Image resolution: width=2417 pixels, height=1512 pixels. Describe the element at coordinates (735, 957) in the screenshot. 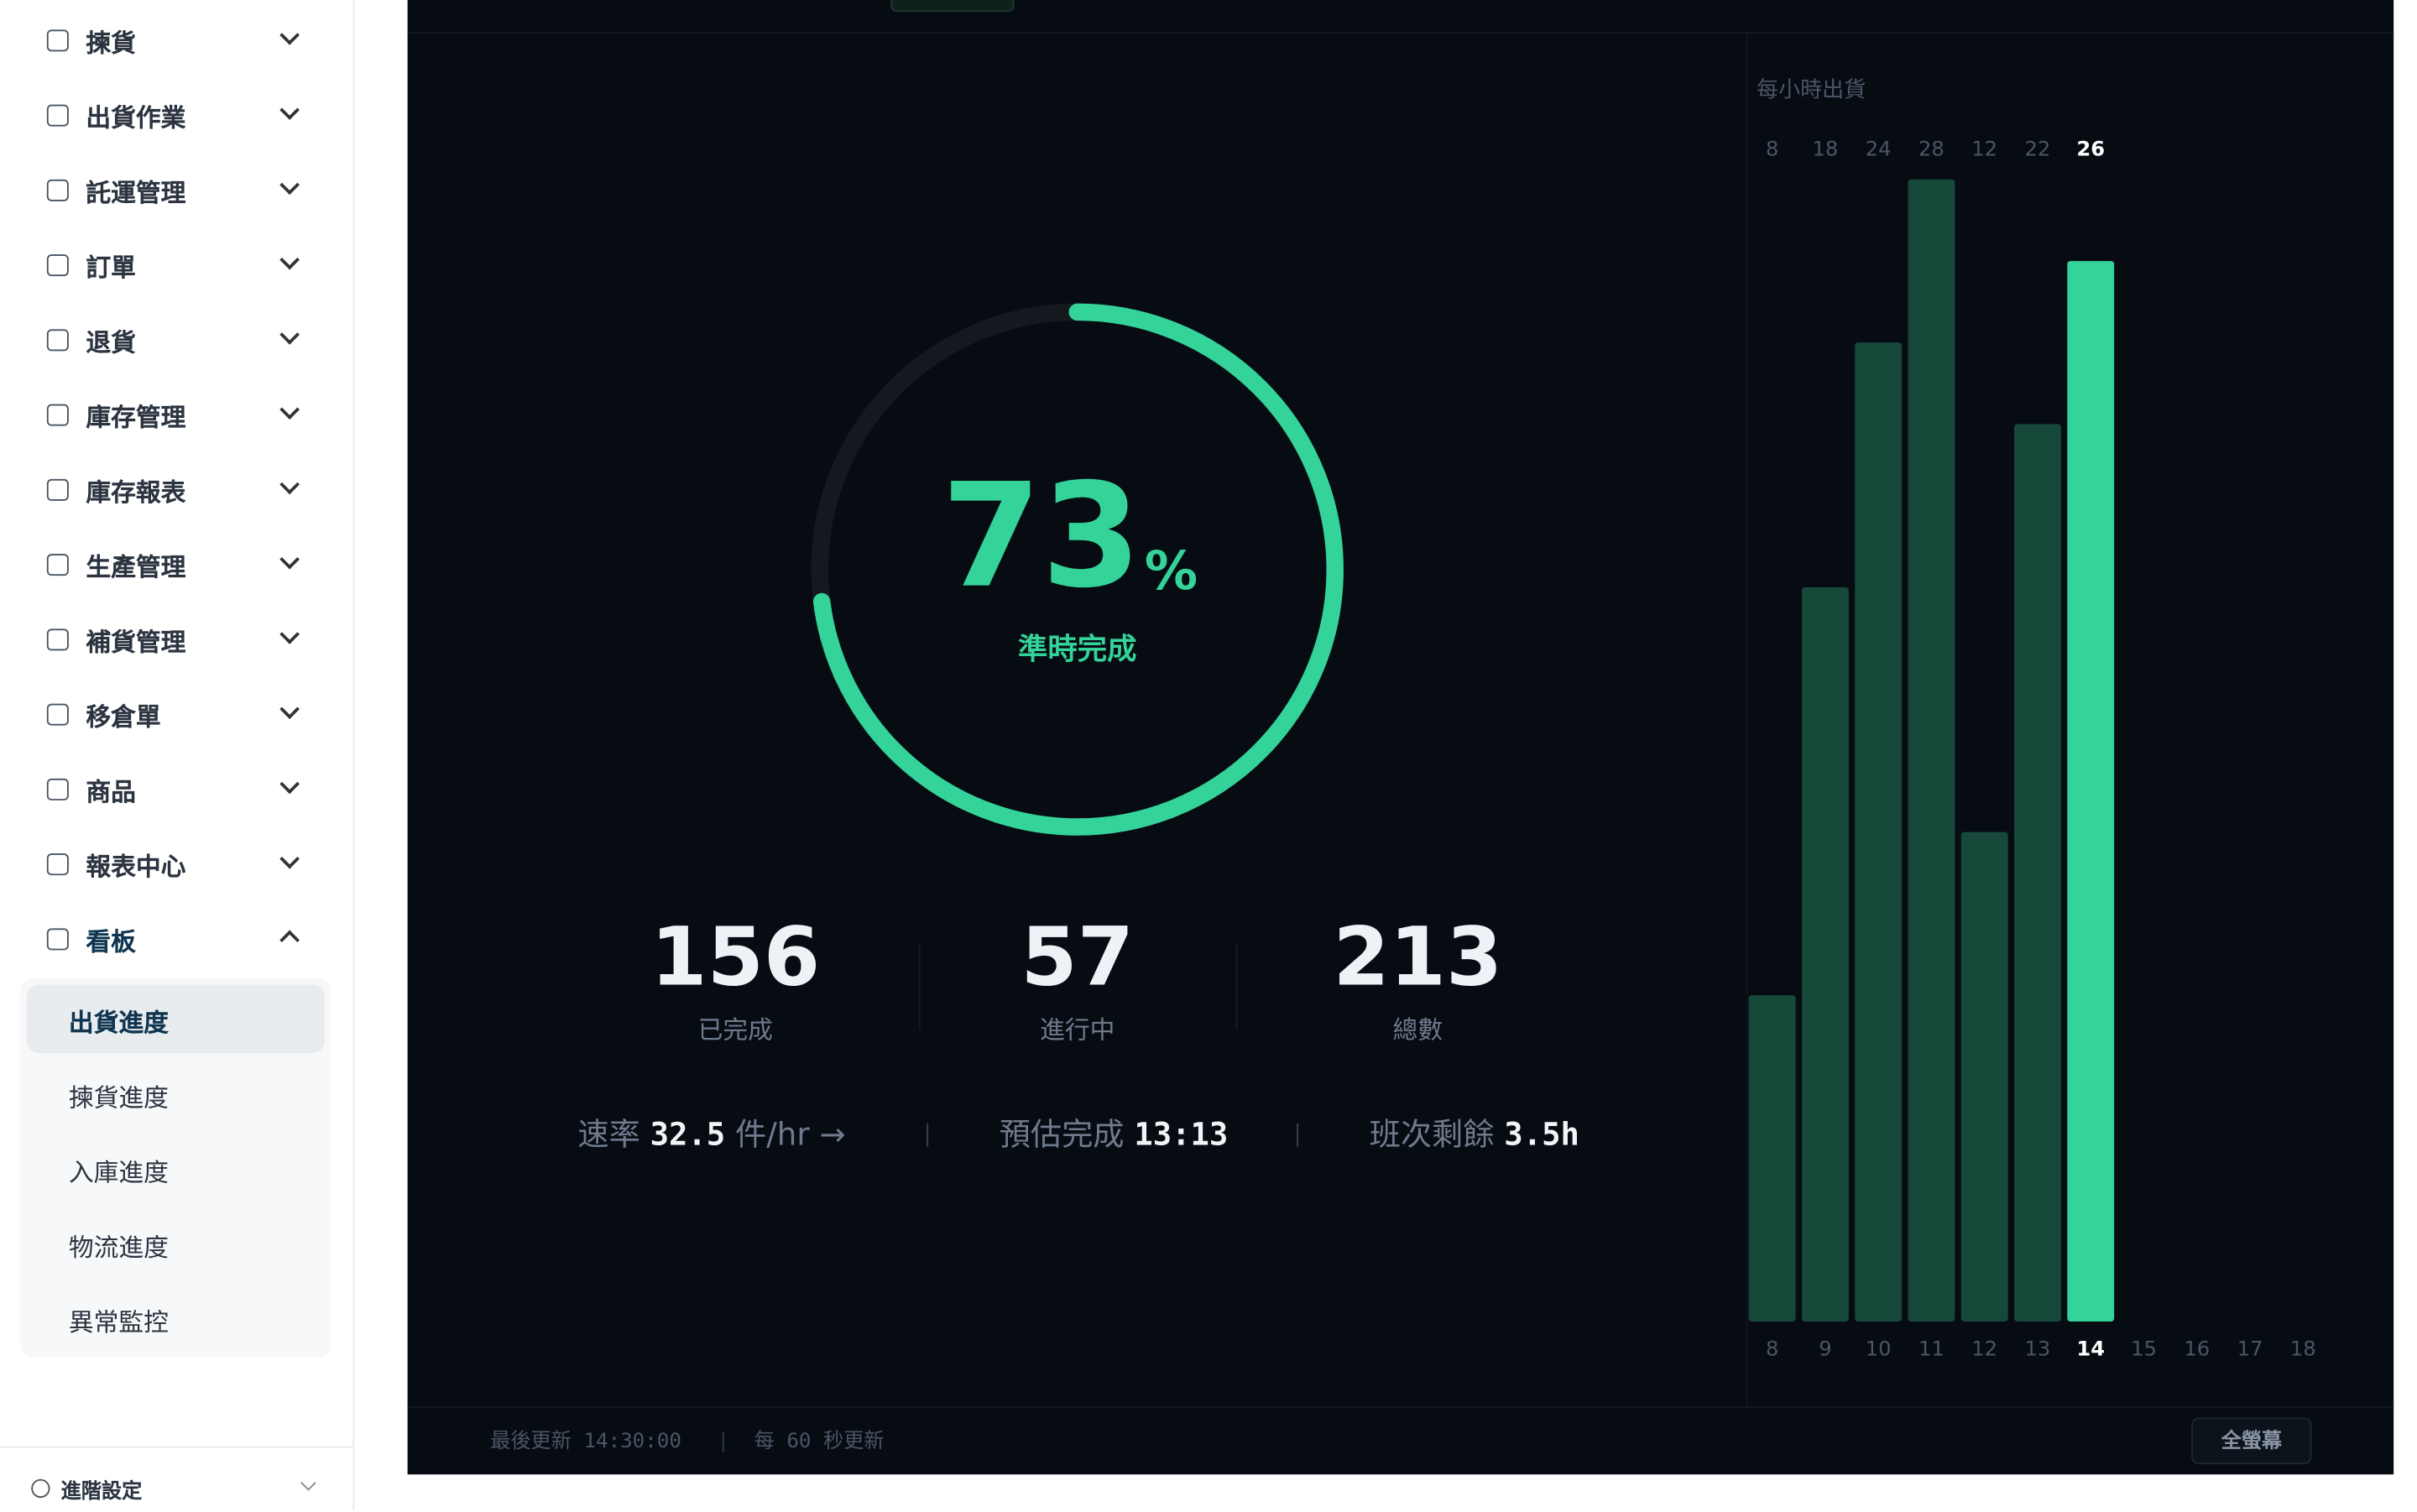

I see `stat-value: 156` at that location.